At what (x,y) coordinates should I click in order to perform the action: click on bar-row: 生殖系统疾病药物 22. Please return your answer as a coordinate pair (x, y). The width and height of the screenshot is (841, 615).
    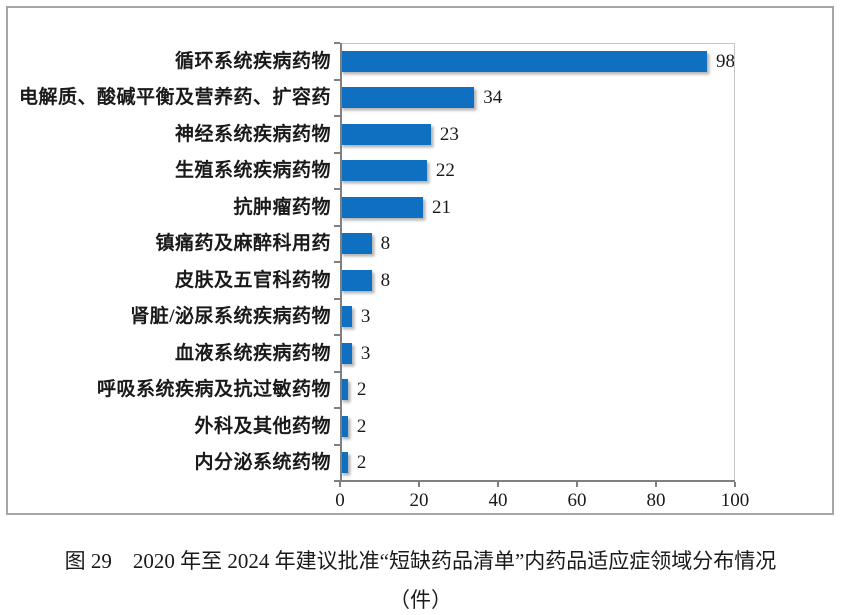
    Looking at the image, I should click on (371, 171).